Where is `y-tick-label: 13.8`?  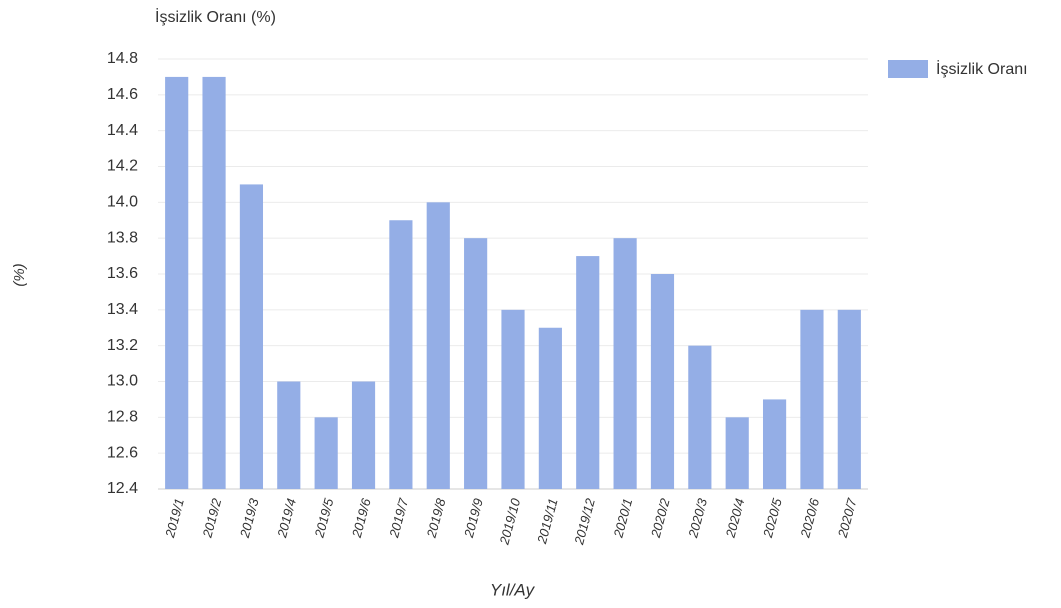 y-tick-label: 13.8 is located at coordinates (122, 237).